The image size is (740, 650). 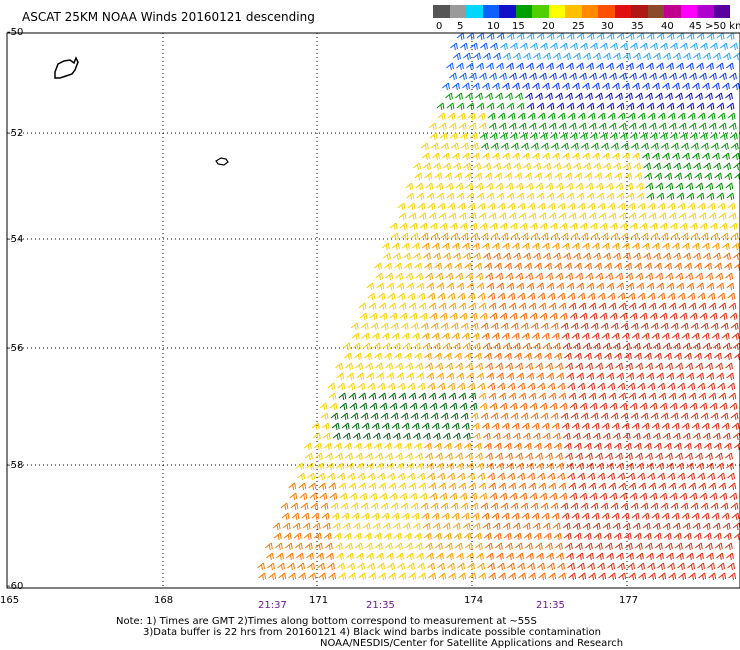 I want to click on island-auckland, so click(x=66, y=67).